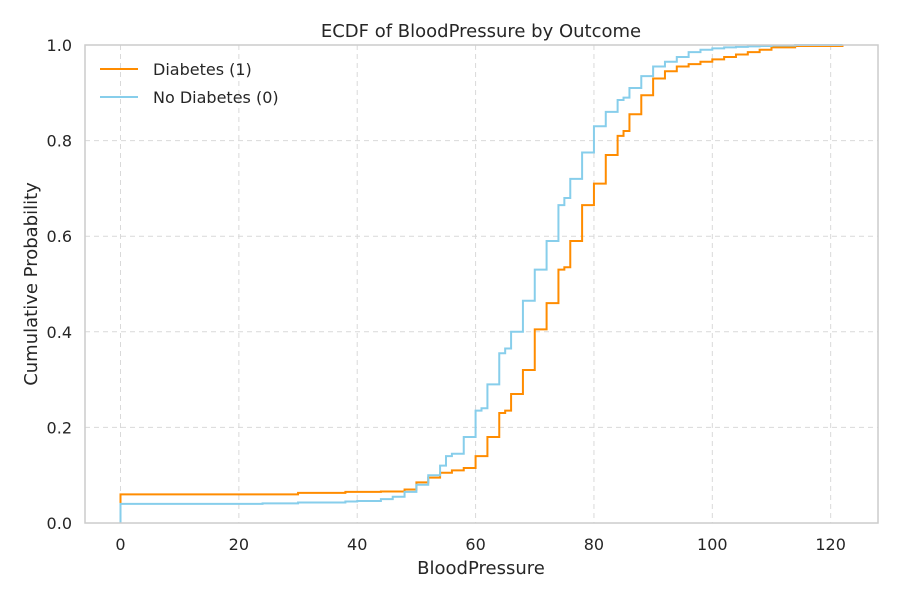  Describe the element at coordinates (239, 544) in the screenshot. I see `x-tick-label: 20` at that location.